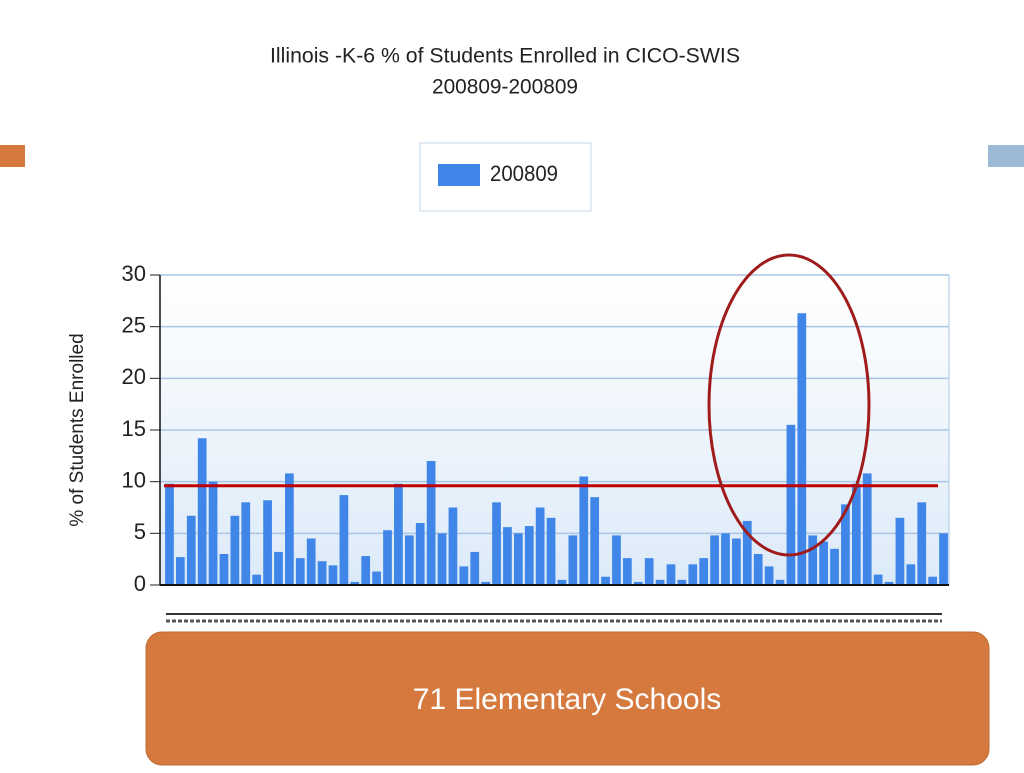 The width and height of the screenshot is (1024, 773). What do you see at coordinates (134, 428) in the screenshot?
I see `y-tick-label: 15` at bounding box center [134, 428].